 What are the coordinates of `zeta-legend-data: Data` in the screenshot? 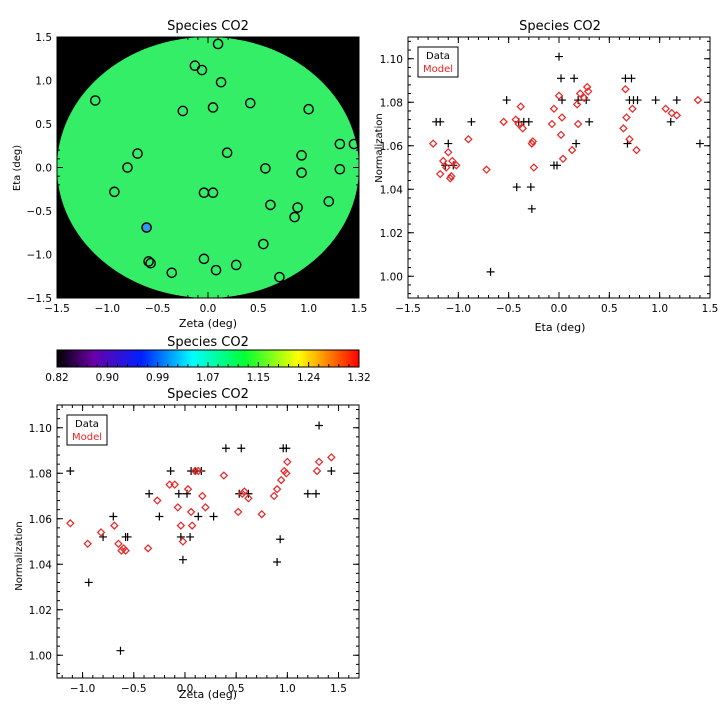 It's located at (87, 424).